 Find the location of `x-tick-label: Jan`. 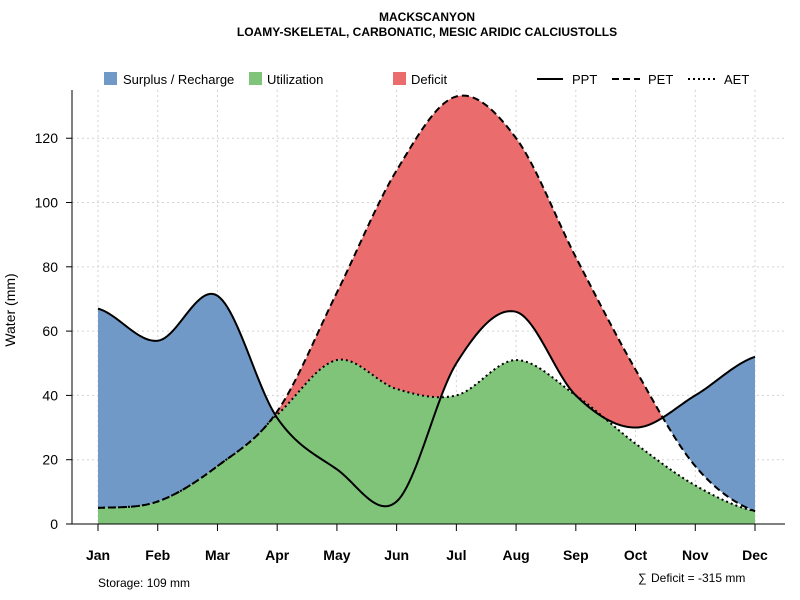

x-tick-label: Jan is located at coordinates (98, 555).